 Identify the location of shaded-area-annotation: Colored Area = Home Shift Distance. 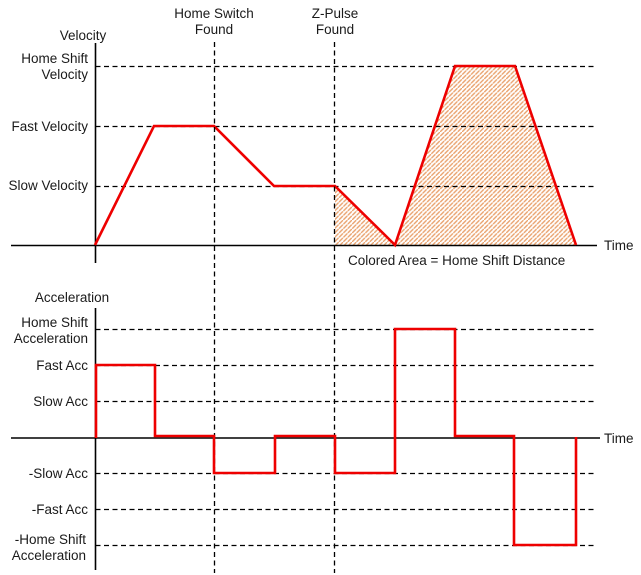
(456, 260).